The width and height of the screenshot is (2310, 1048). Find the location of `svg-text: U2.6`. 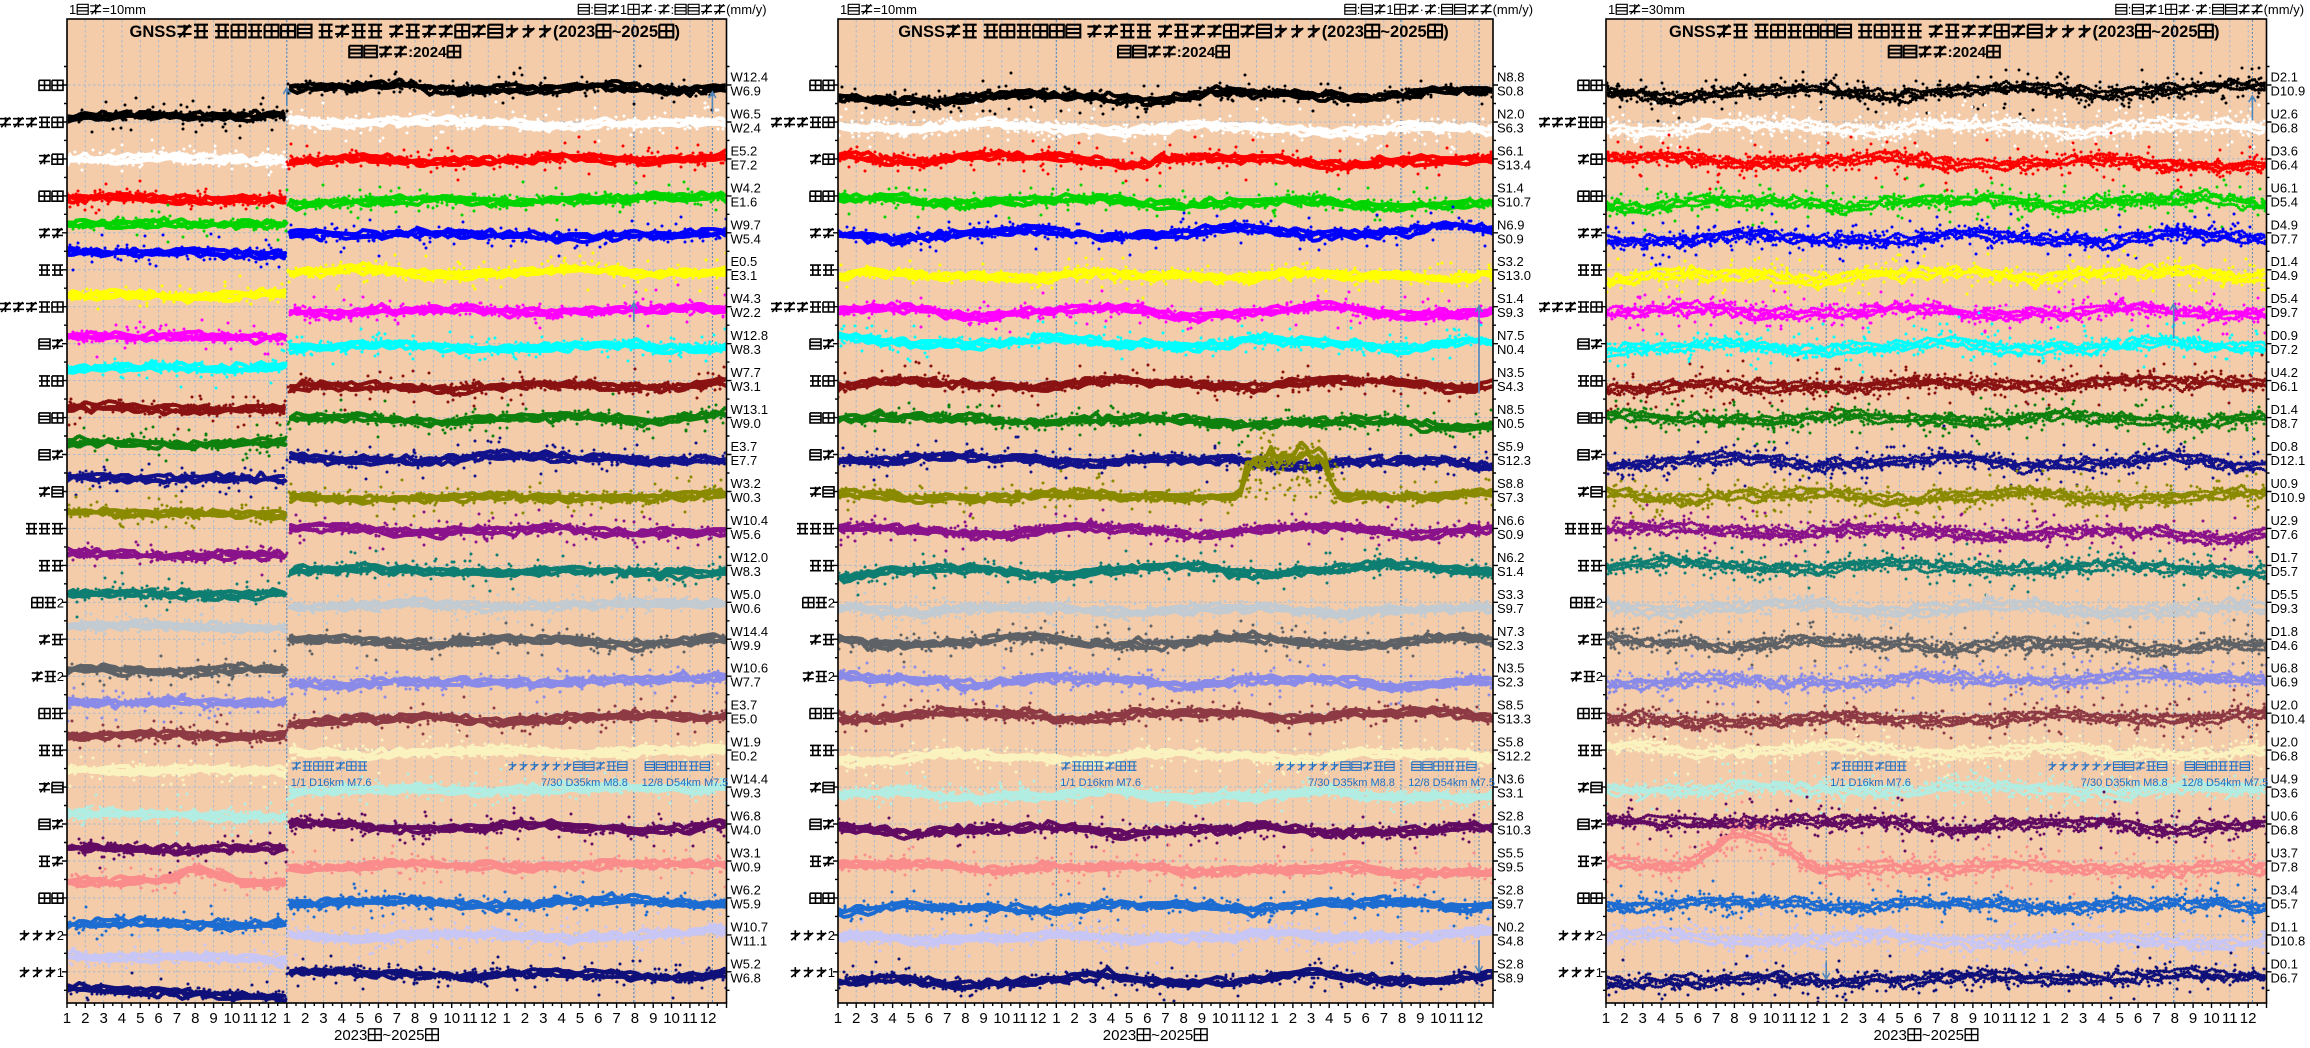

svg-text: U2.6 is located at coordinates (2284, 114).